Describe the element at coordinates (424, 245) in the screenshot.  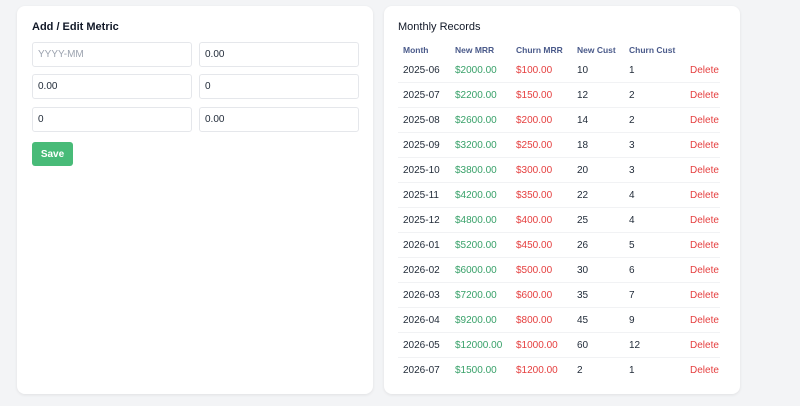
I see `cell-month: 2026-01` at that location.